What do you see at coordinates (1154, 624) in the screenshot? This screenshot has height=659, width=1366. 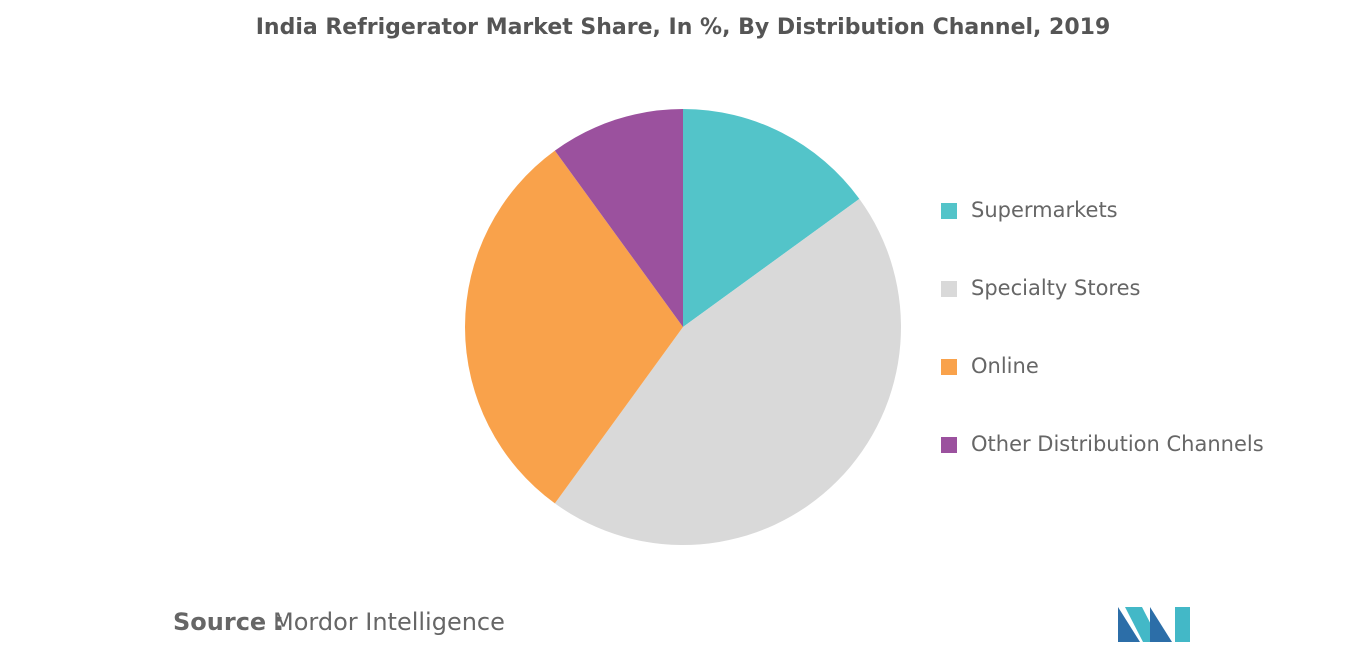 I see `logo` at bounding box center [1154, 624].